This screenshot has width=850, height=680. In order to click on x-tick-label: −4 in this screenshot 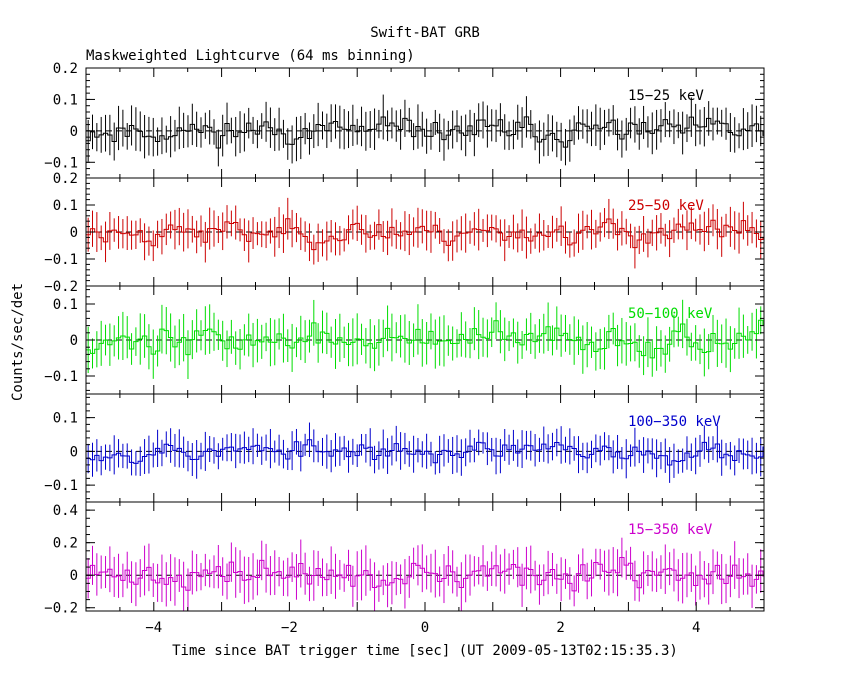, I will do `click(153, 628)`.